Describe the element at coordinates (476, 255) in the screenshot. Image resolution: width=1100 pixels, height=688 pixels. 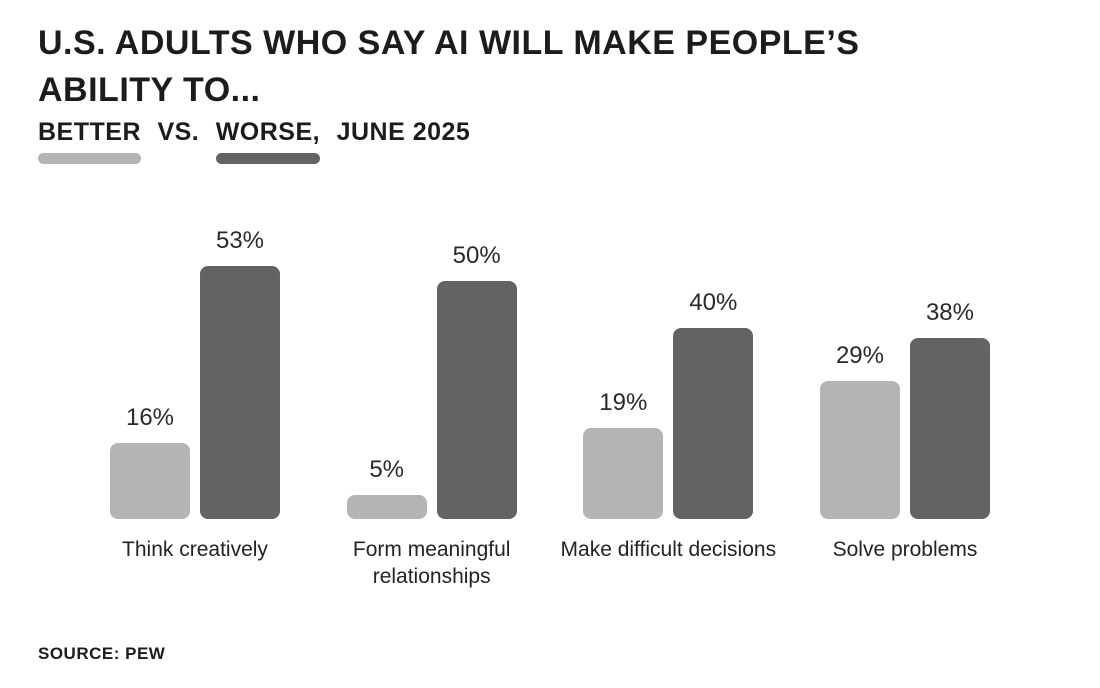
I see `value-label-worse: 50%` at that location.